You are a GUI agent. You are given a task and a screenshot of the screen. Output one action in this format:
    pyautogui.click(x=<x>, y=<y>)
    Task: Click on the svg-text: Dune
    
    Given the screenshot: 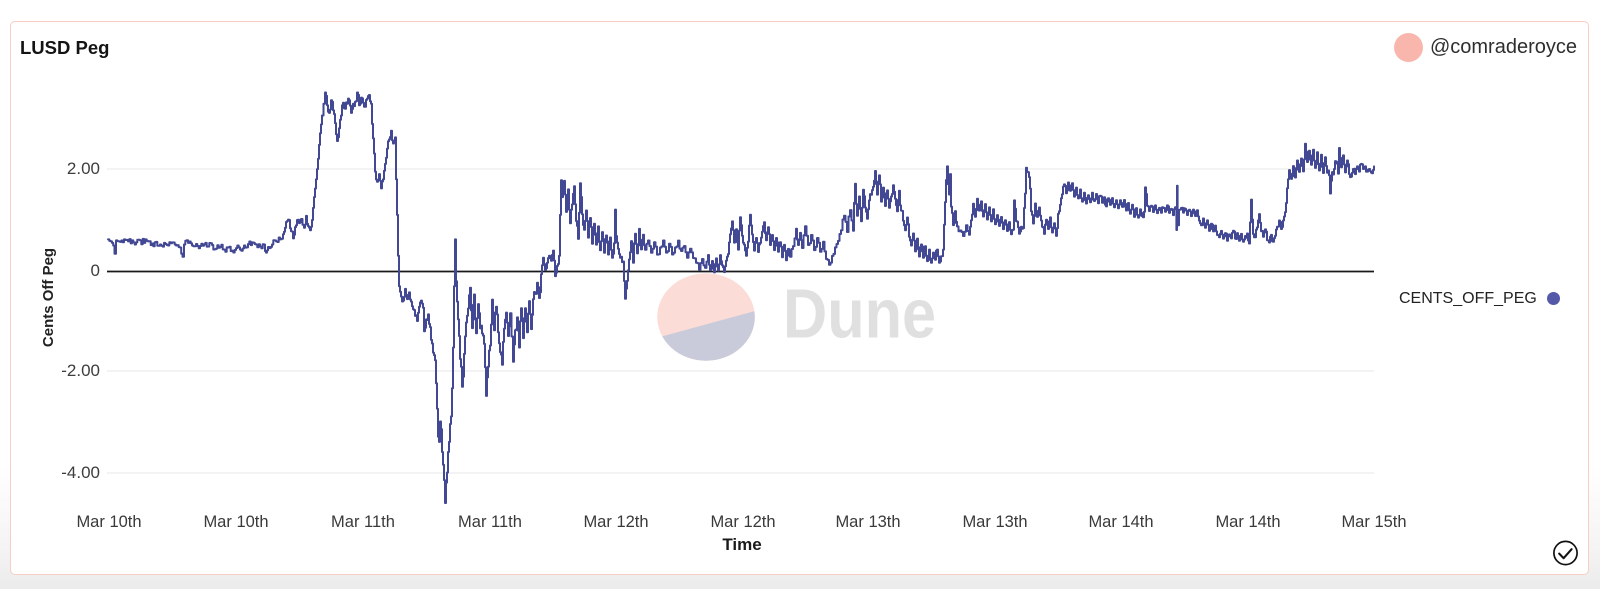 What is the action you would take?
    pyautogui.click(x=859, y=314)
    